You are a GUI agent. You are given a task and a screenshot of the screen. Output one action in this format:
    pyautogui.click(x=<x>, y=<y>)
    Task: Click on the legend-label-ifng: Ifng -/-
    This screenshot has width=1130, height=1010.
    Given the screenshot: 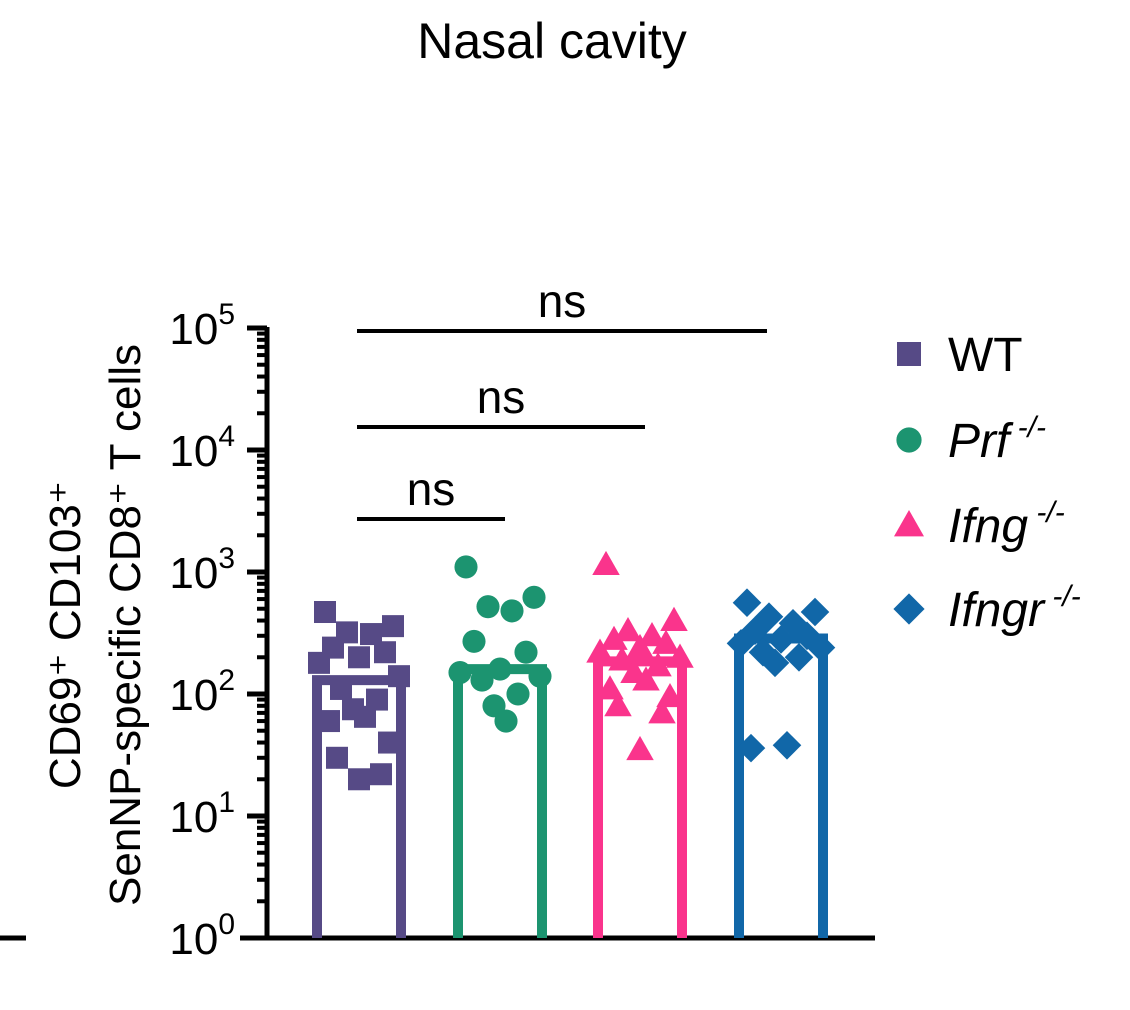 What is the action you would take?
    pyautogui.click(x=1006, y=524)
    